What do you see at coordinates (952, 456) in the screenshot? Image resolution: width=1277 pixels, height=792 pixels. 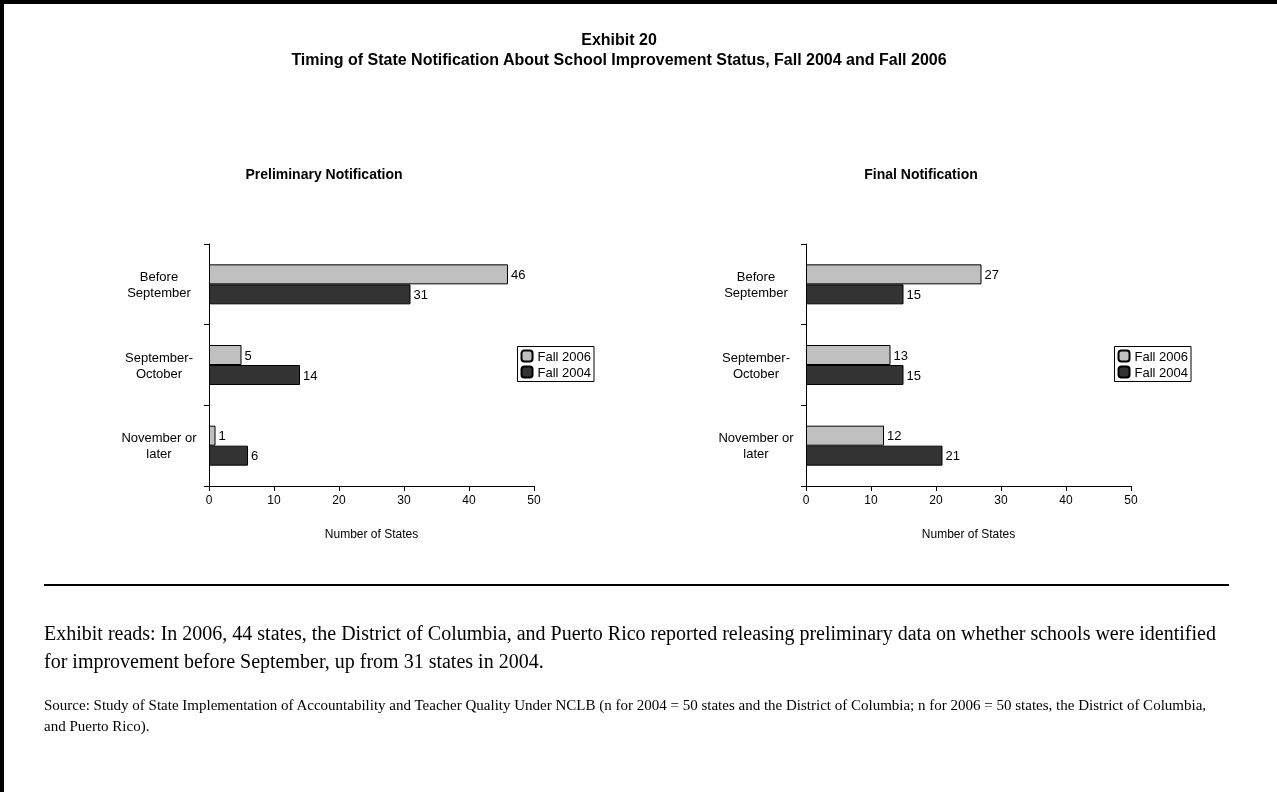 I see `data-label: 21` at bounding box center [952, 456].